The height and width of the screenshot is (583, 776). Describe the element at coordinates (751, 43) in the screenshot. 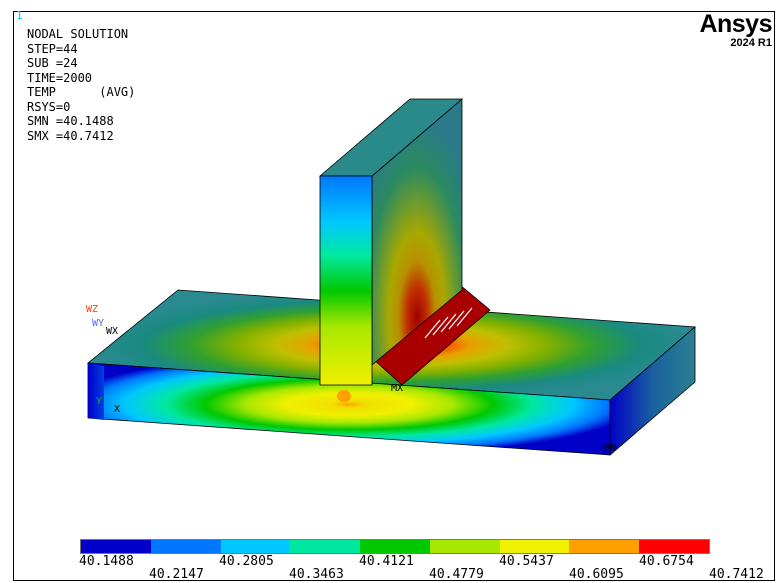

I see `logo-version: 2024 R1` at that location.